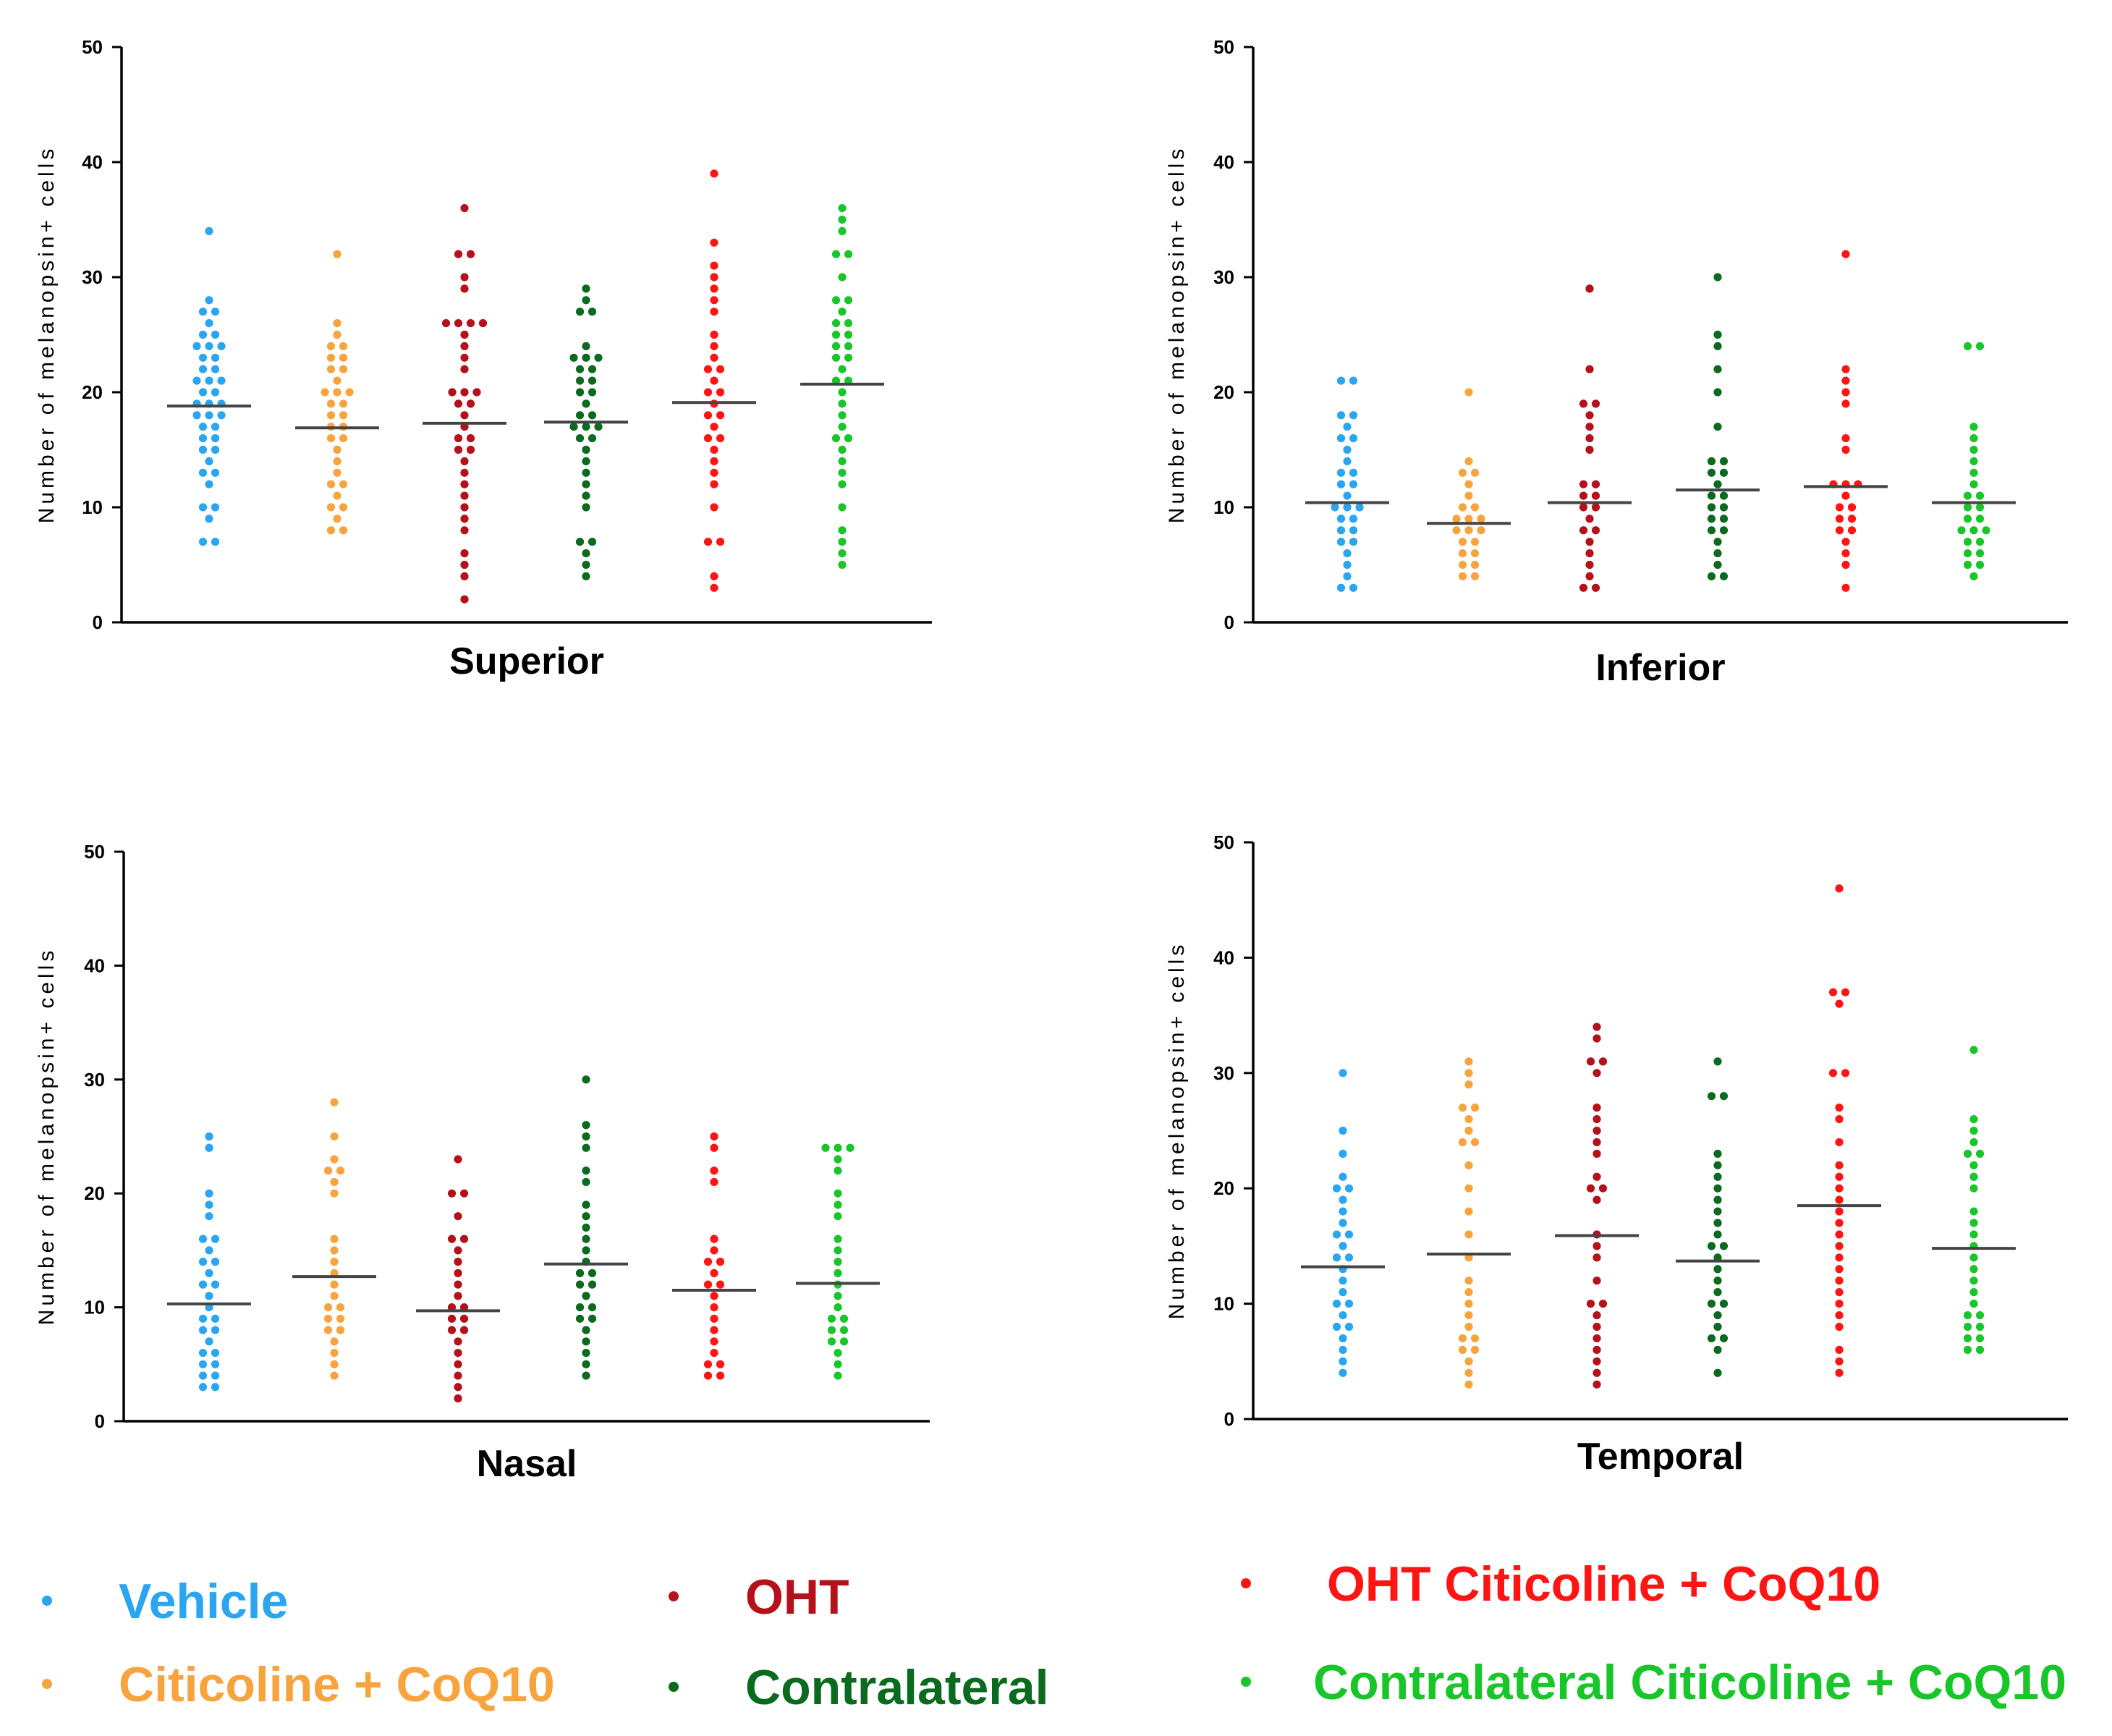 This screenshot has width=2112, height=1736. I want to click on legend-marker, so click(674, 1687).